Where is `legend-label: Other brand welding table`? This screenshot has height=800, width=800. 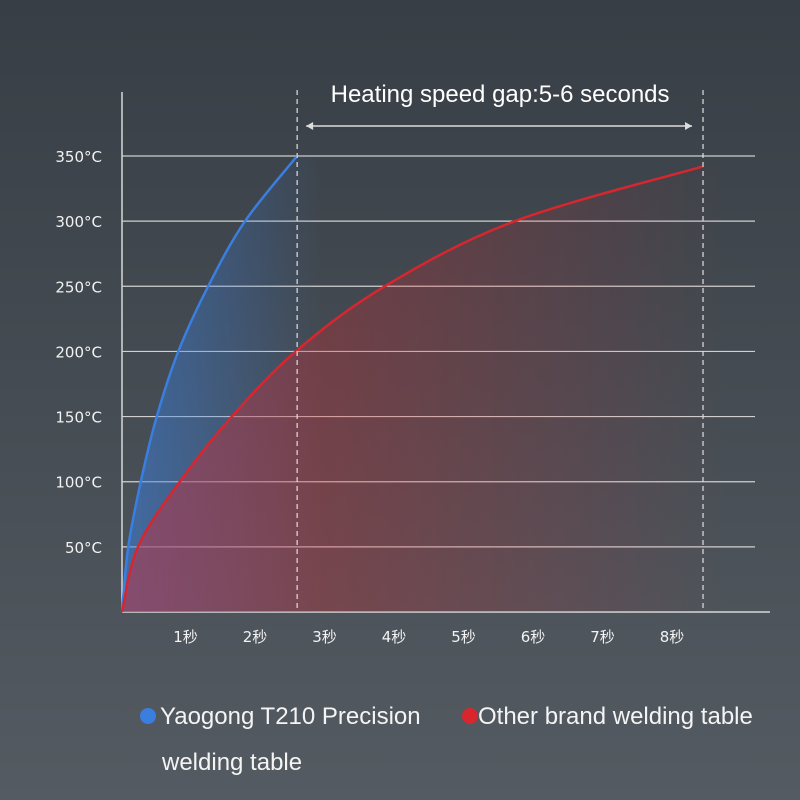 legend-label: Other brand welding table is located at coordinates (615, 716).